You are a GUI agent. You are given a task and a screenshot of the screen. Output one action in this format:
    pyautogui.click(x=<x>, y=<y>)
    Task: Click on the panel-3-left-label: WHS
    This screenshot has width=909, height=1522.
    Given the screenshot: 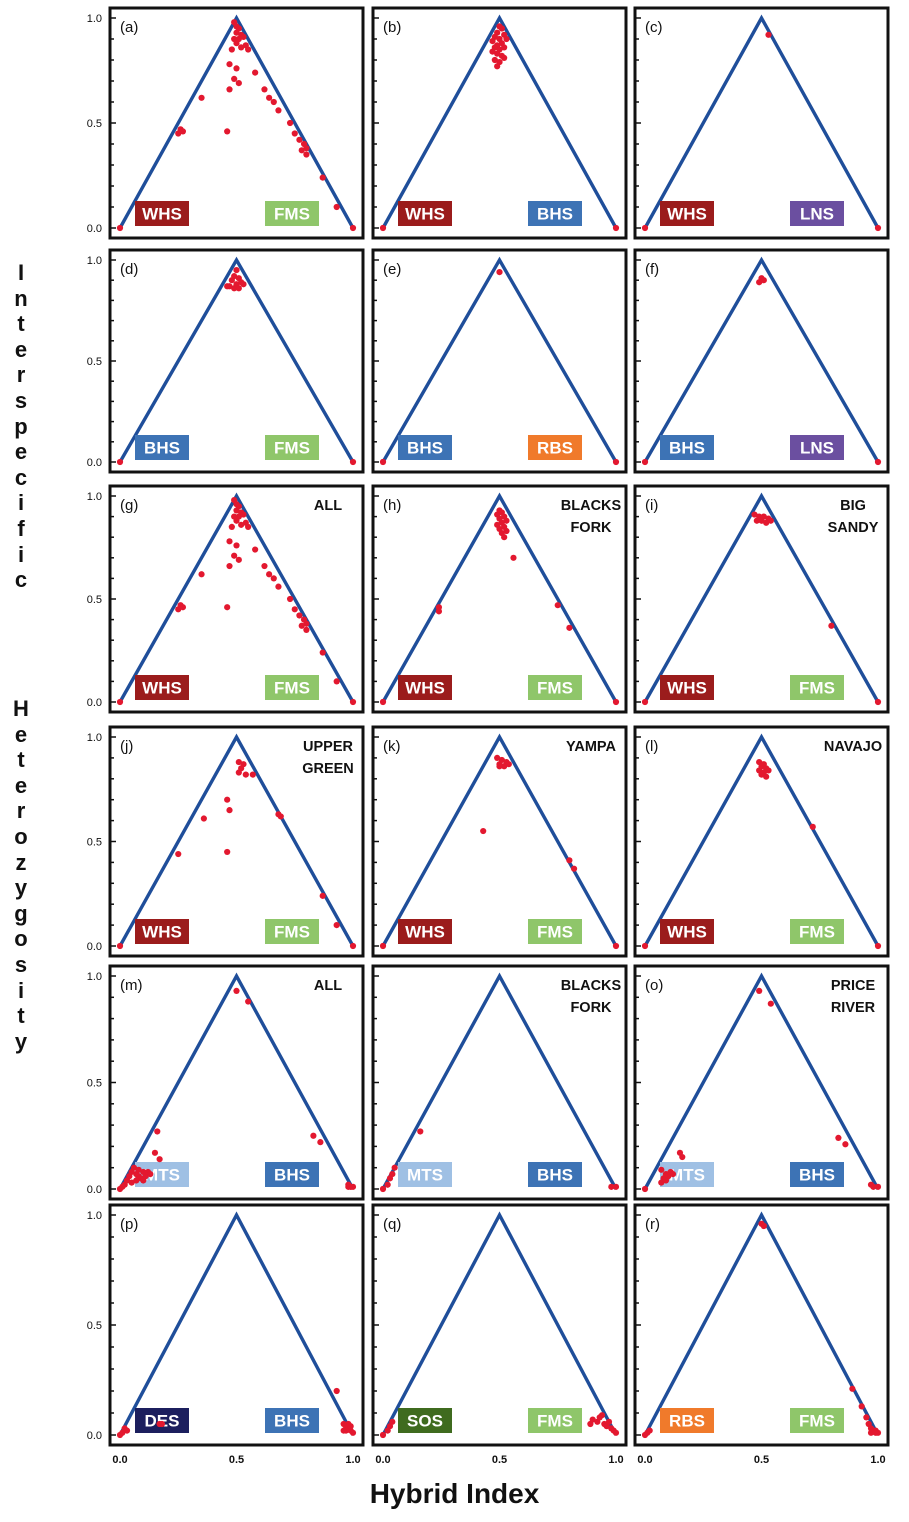 What is the action you would take?
    pyautogui.click(x=687, y=214)
    